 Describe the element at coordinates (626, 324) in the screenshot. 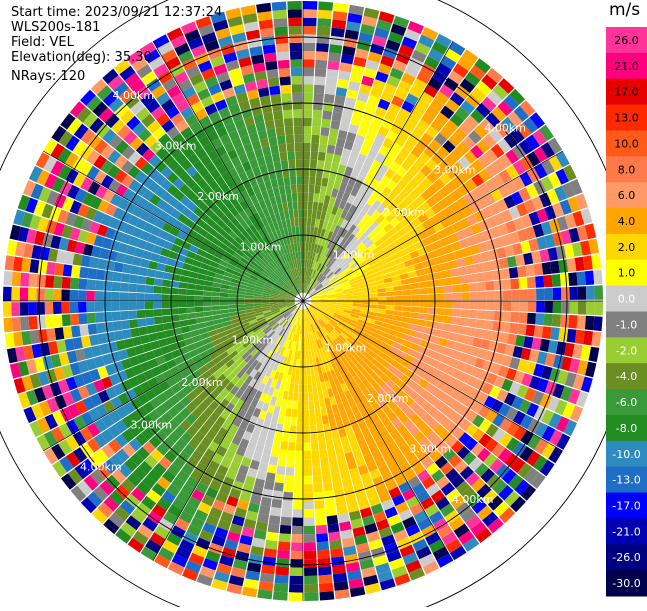

I see `colorbar-tick-label: -1.0` at that location.